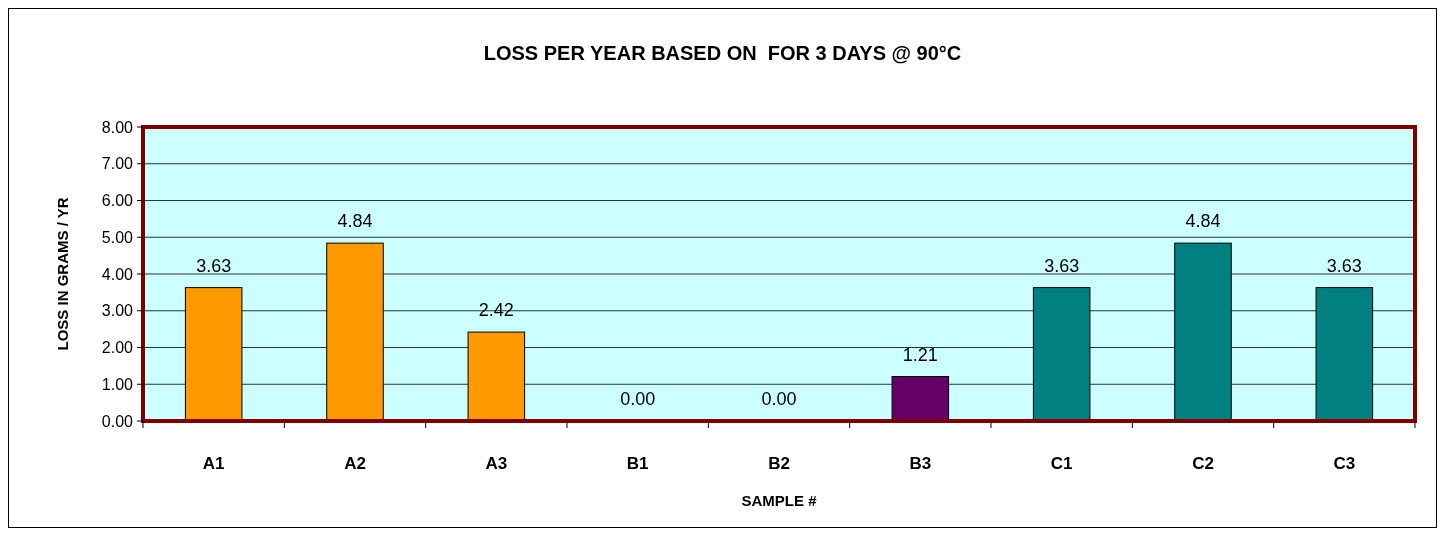 The height and width of the screenshot is (538, 1445). I want to click on y-tick-label: 1.00, so click(117, 384).